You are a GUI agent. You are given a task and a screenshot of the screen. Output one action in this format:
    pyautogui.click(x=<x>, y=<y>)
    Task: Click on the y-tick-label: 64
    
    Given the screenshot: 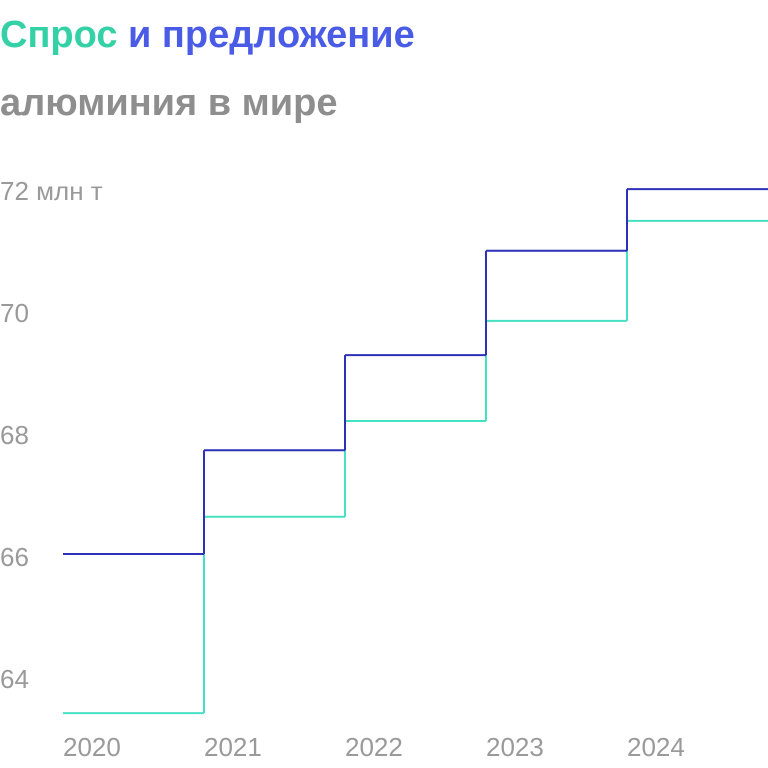 What is the action you would take?
    pyautogui.click(x=14, y=679)
    